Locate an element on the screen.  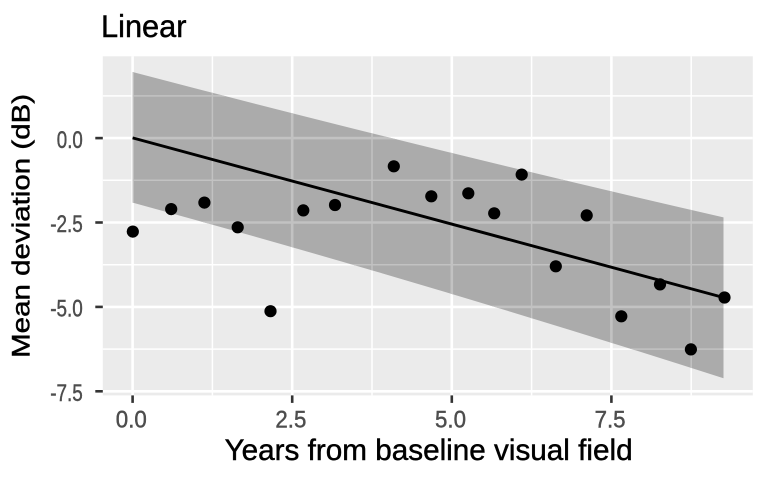
svg-text: -5.0 is located at coordinates (66, 309).